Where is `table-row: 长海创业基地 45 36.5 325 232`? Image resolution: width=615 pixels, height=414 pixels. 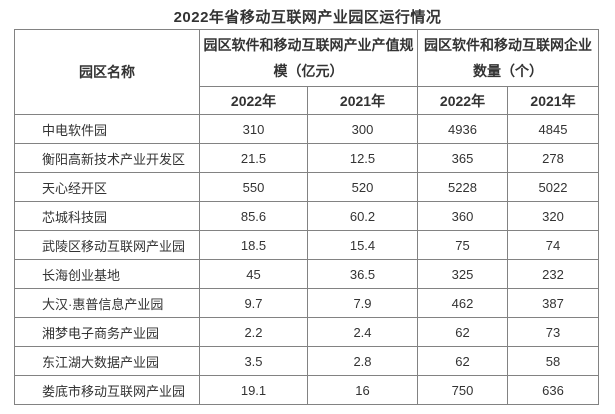
table-row: 长海创业基地 45 36.5 325 232 is located at coordinates (306, 274).